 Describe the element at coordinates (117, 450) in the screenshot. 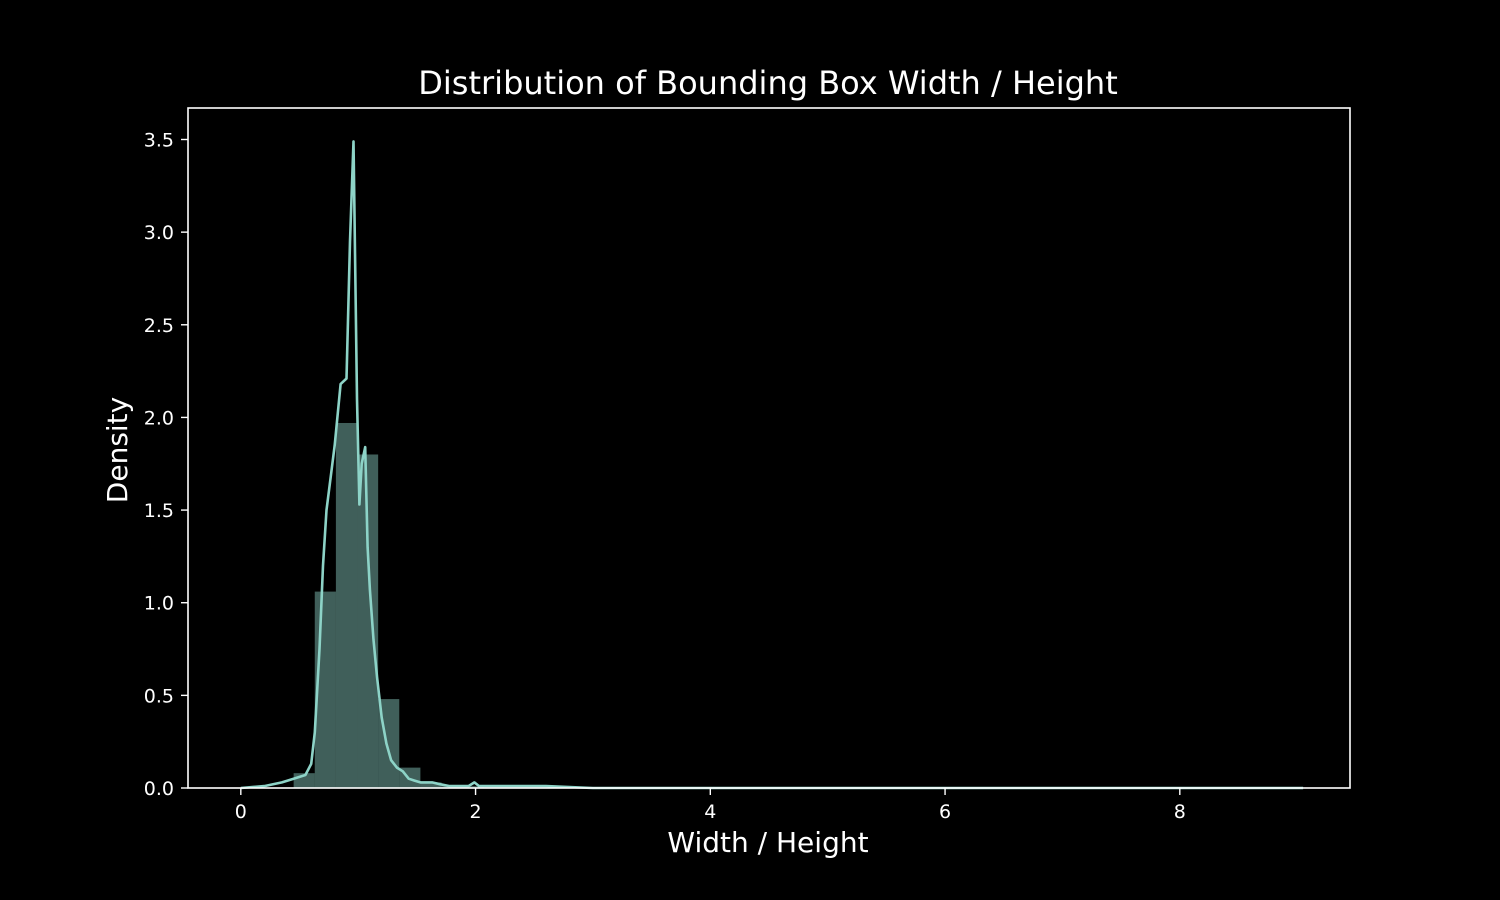

I see `y-axis-label: Density` at that location.